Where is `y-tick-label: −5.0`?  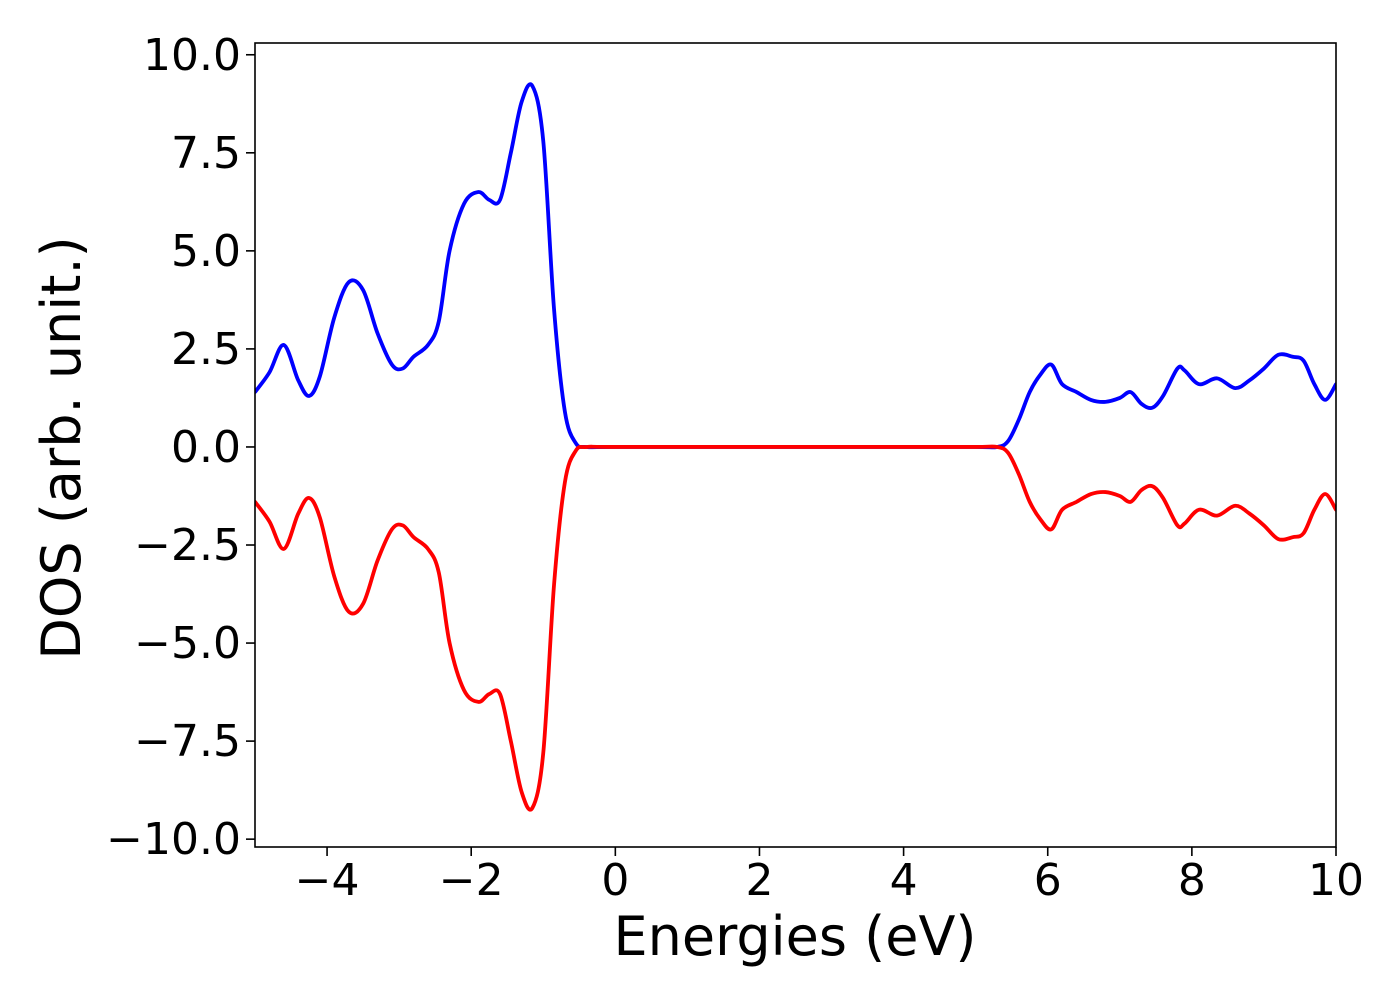 y-tick-label: −5.0 is located at coordinates (187, 643).